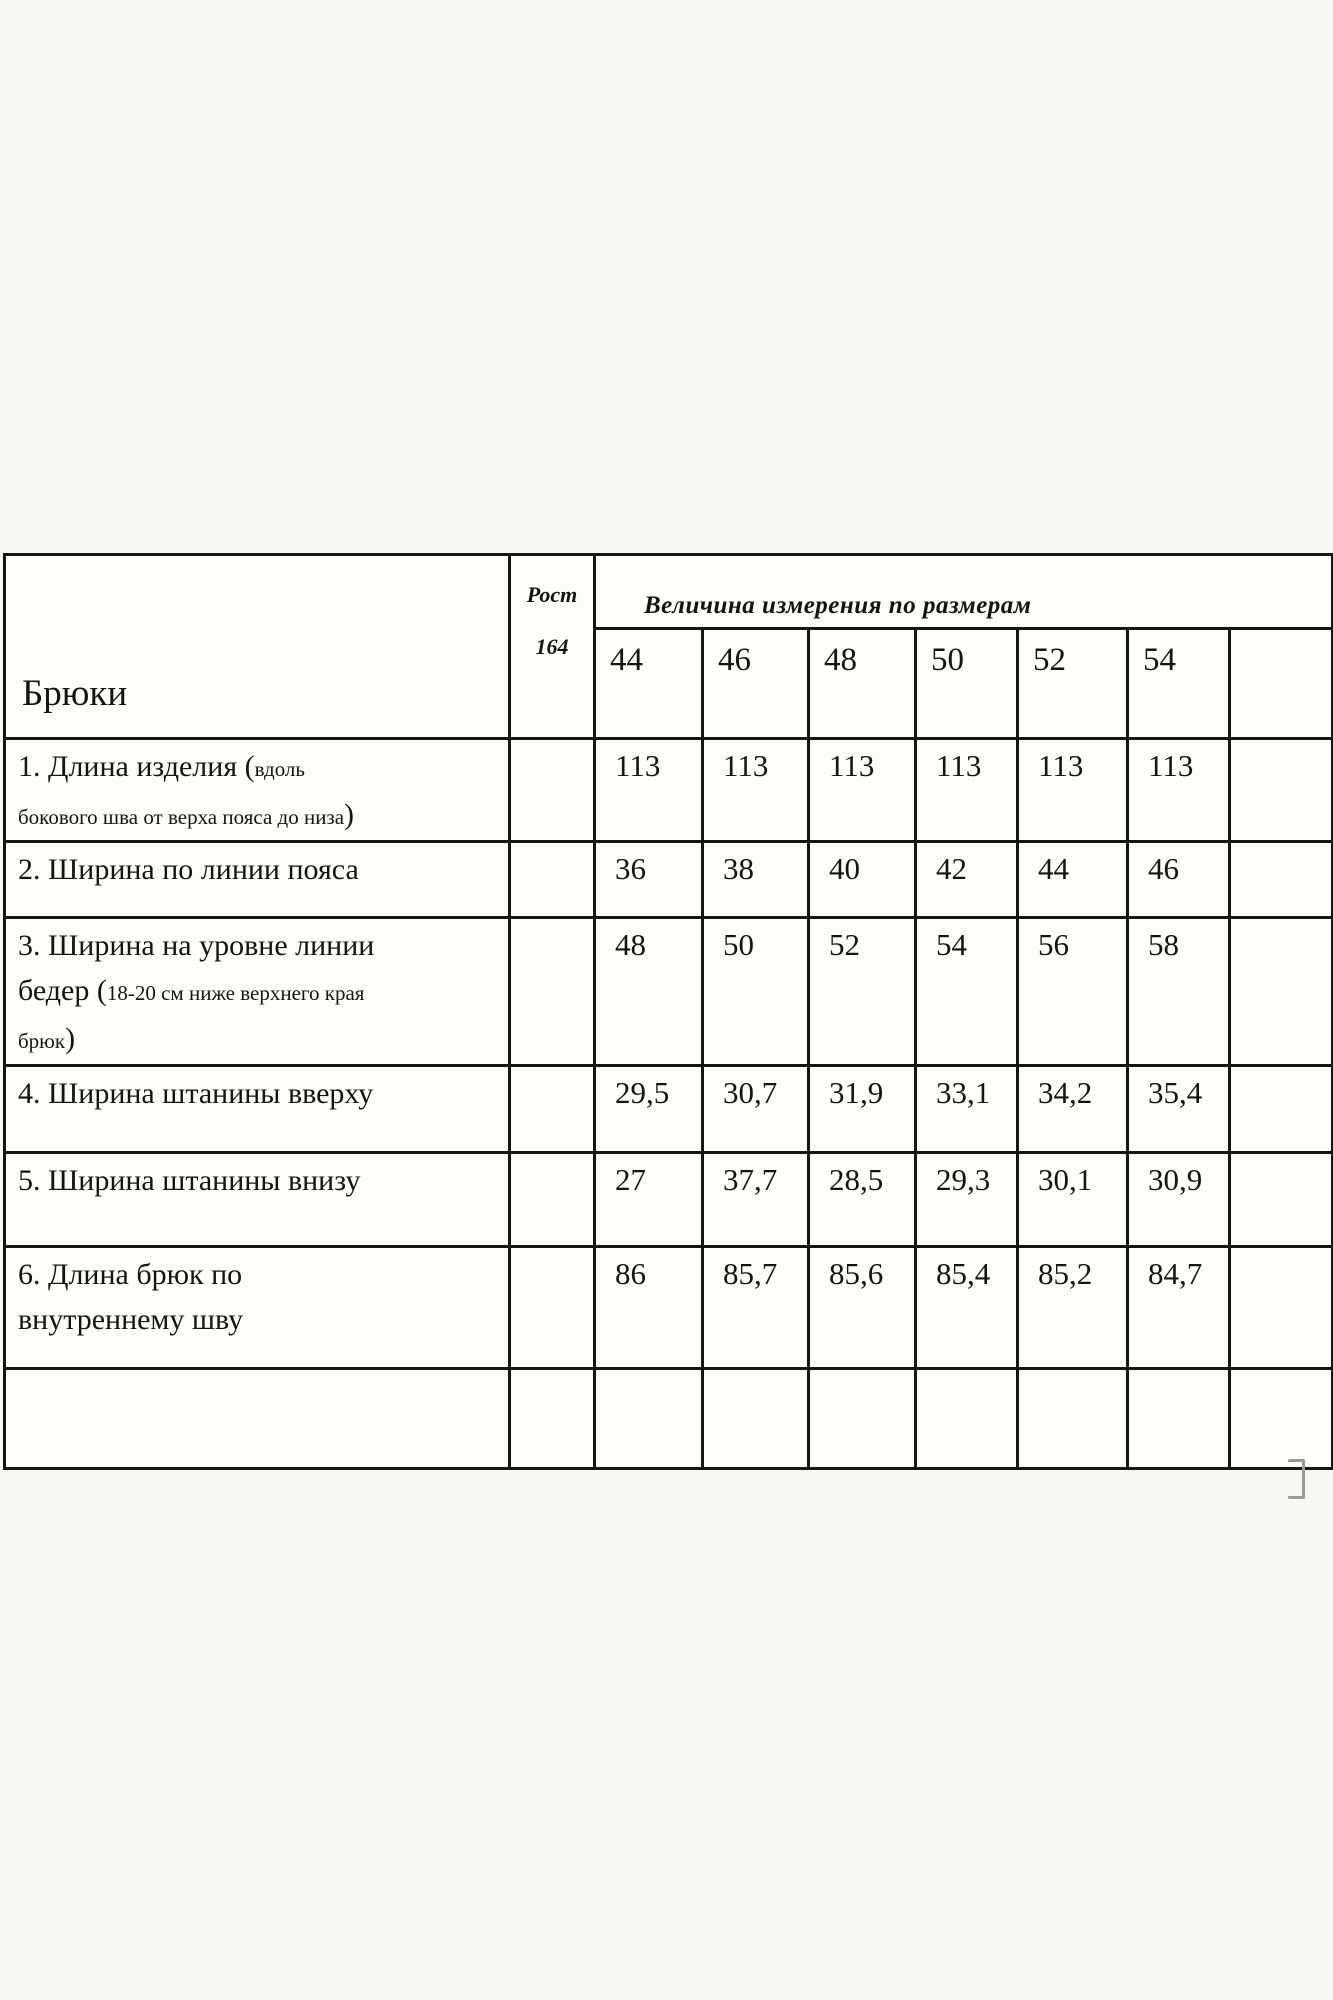 The image size is (1333, 2000). What do you see at coordinates (191, 1017) in the screenshot?
I see `row-label-segment: 18-20 см ниже верхнего края брюк` at bounding box center [191, 1017].